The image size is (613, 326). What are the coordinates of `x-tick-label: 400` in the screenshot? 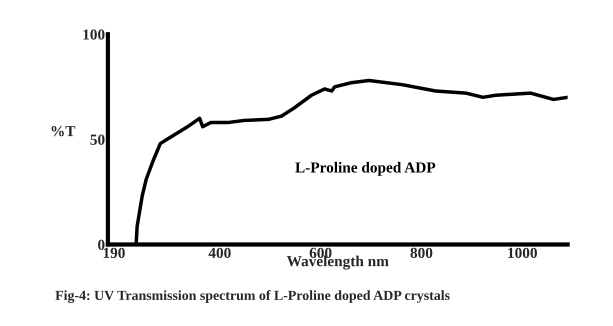 It's located at (219, 253).